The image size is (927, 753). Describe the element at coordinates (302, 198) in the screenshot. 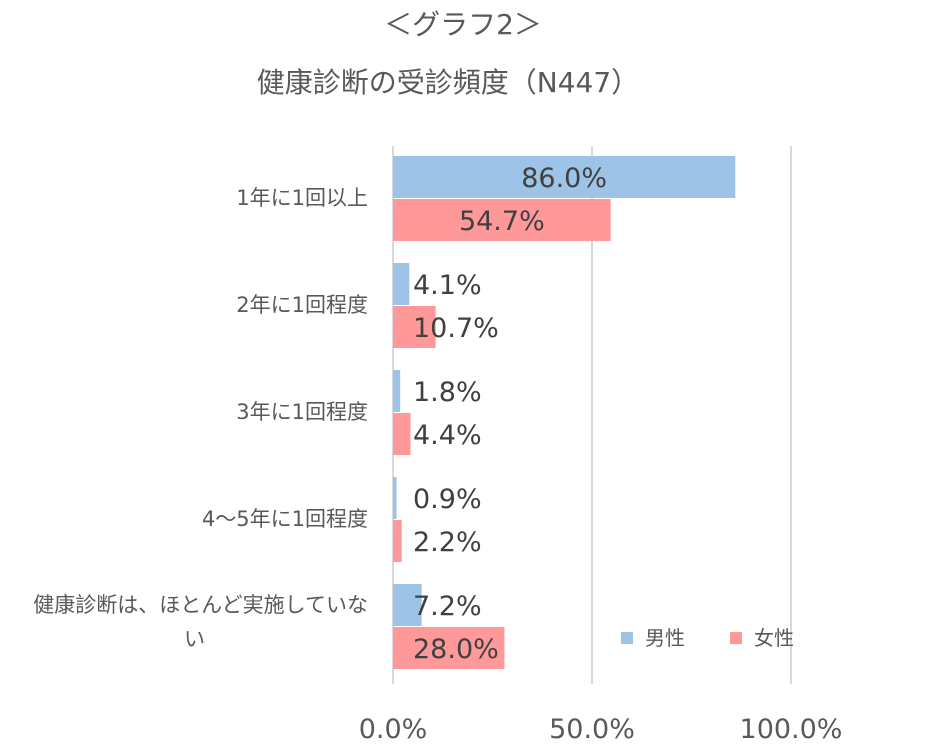

I see `category-label: 1年に1回以上` at that location.